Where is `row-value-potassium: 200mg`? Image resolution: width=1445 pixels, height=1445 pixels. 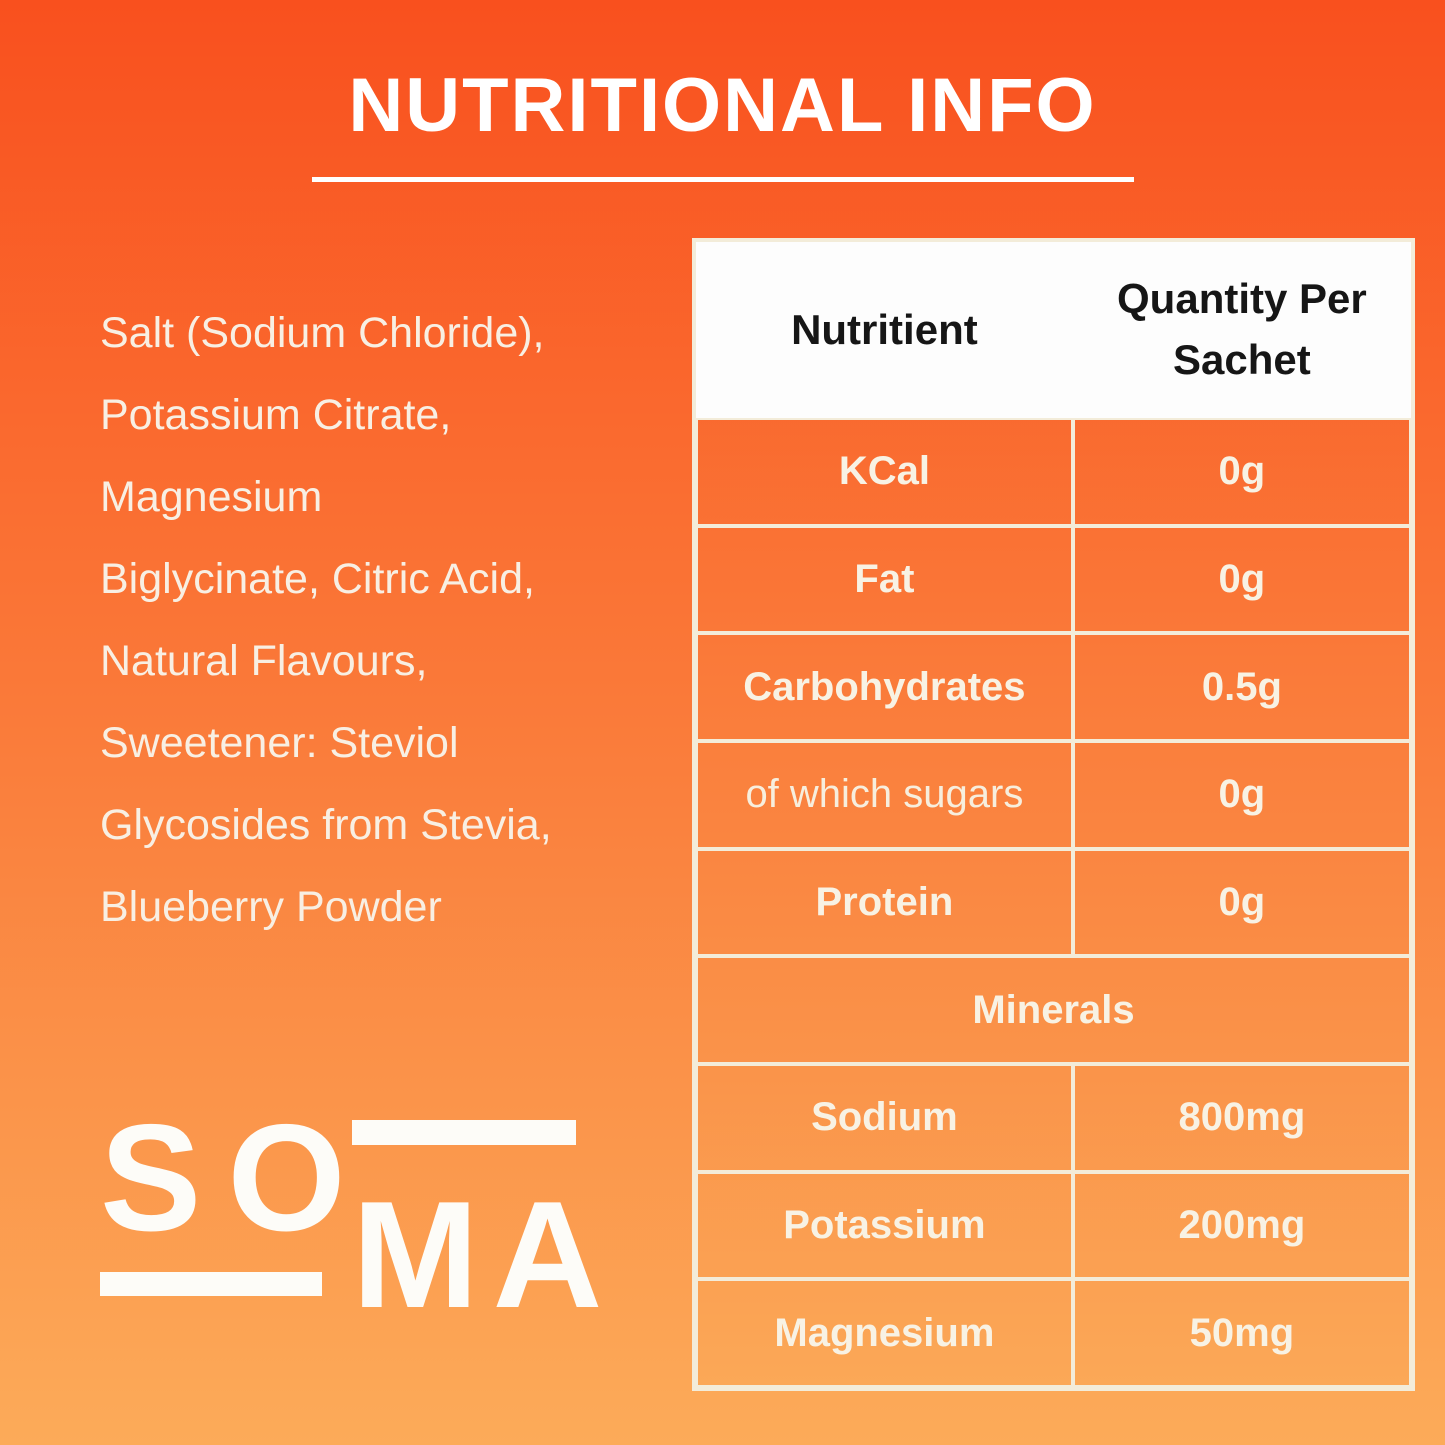 row-value-potassium: 200mg is located at coordinates (1241, 1225).